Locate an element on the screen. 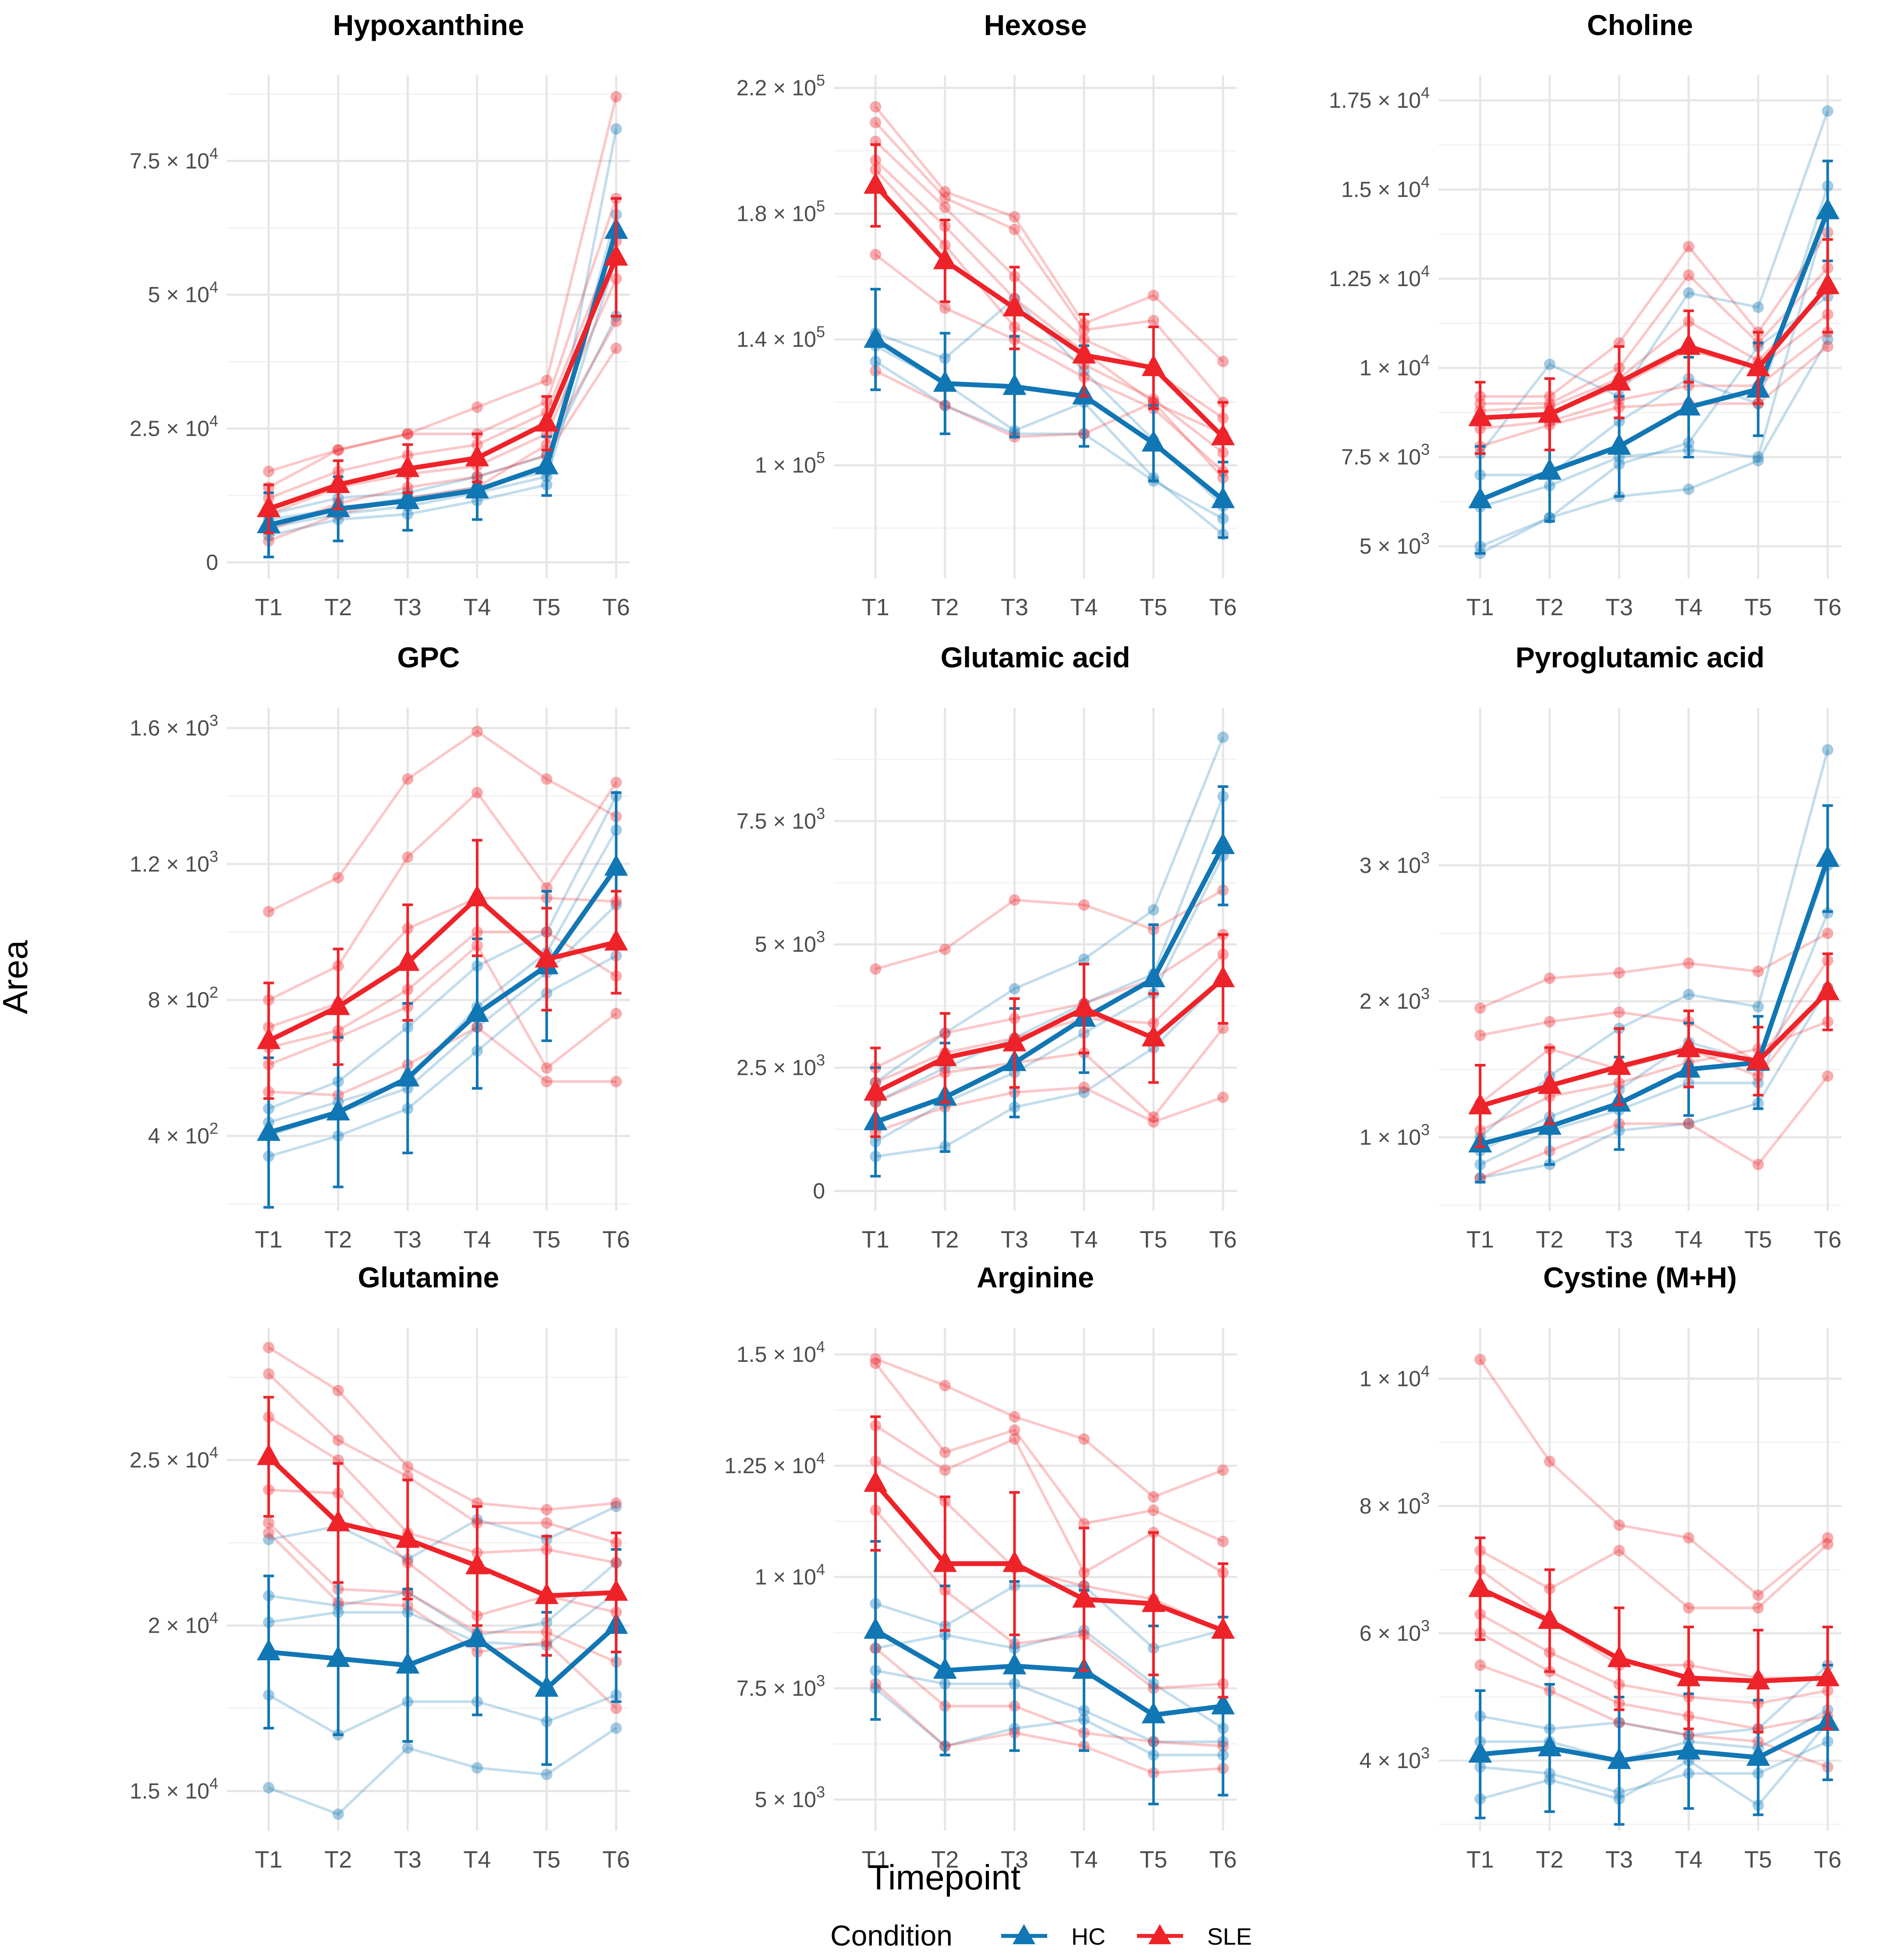 Image resolution: width=1881 pixels, height=1960 pixels. panel-title: Pyroglutamic acid is located at coordinates (1640, 657).